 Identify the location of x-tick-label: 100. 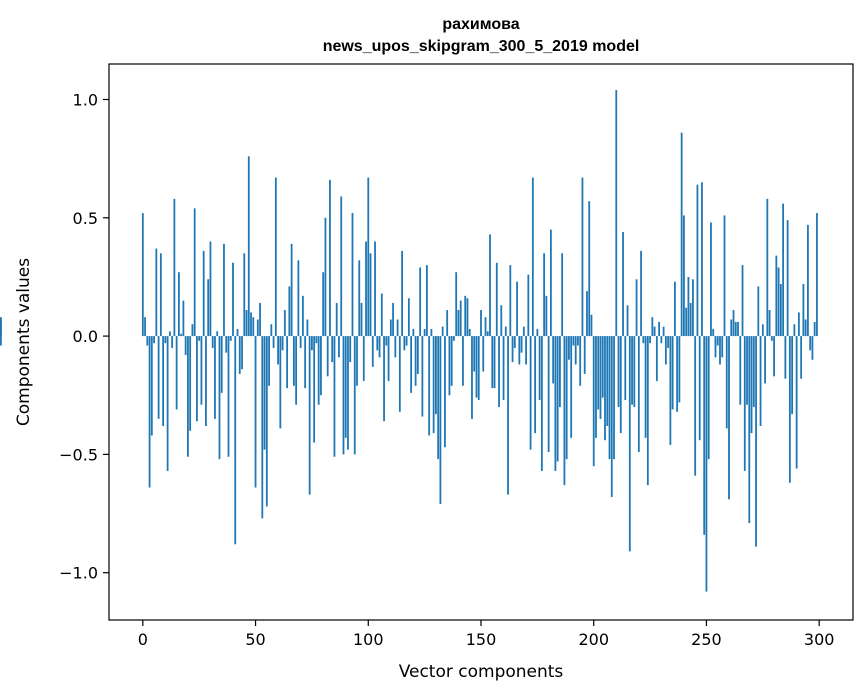
(368, 639).